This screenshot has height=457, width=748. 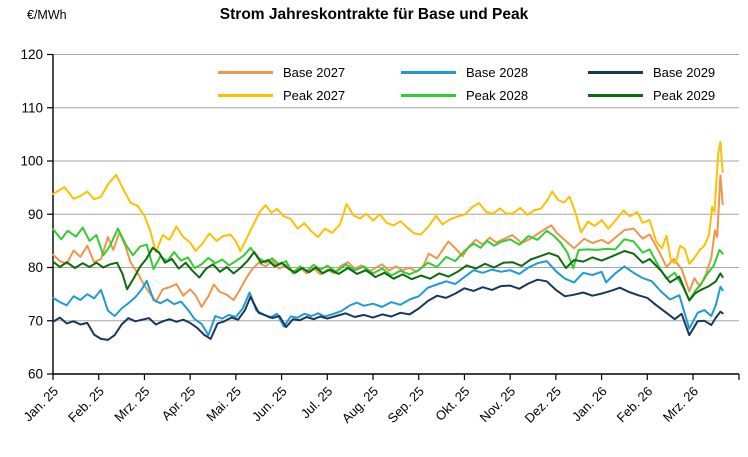 I want to click on x-tick-label: Jun. 25, so click(x=269, y=404).